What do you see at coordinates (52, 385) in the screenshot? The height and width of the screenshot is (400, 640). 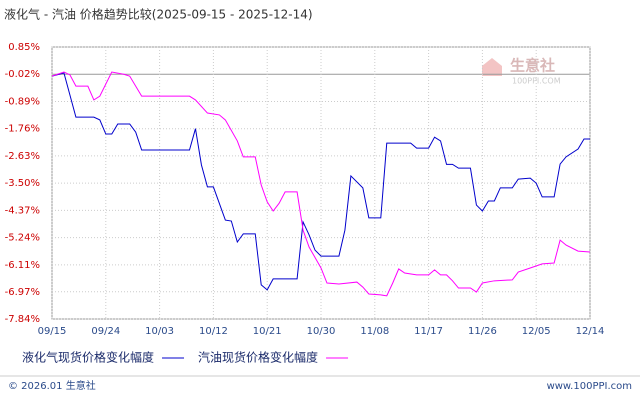 I see `footer-left: © 2026.01 生意社` at bounding box center [52, 385].